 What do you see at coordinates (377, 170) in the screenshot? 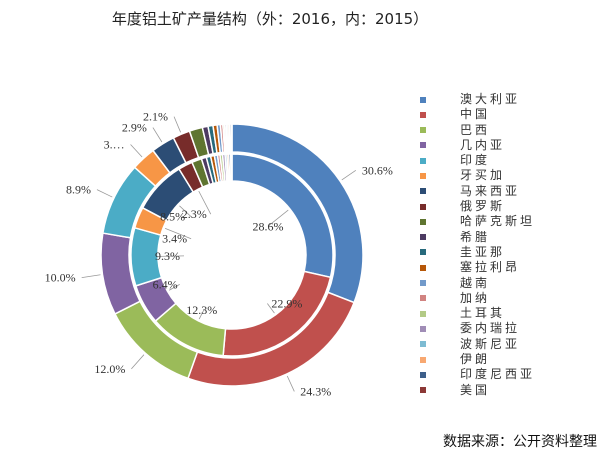
I see `data-label-2016-0: 30.6%` at bounding box center [377, 170].